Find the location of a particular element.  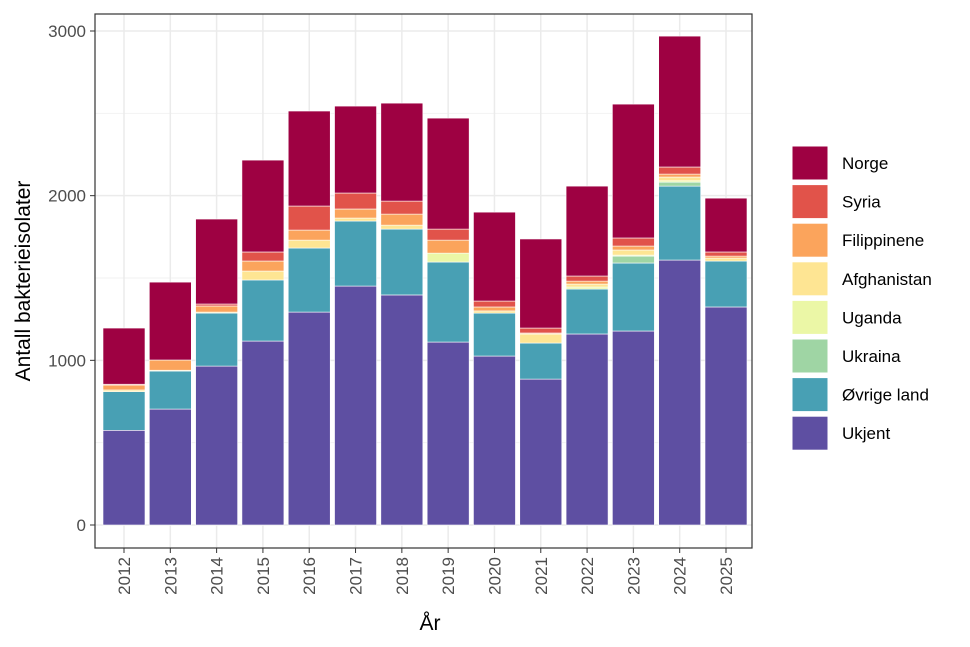

legend-label: Uganda is located at coordinates (872, 317).